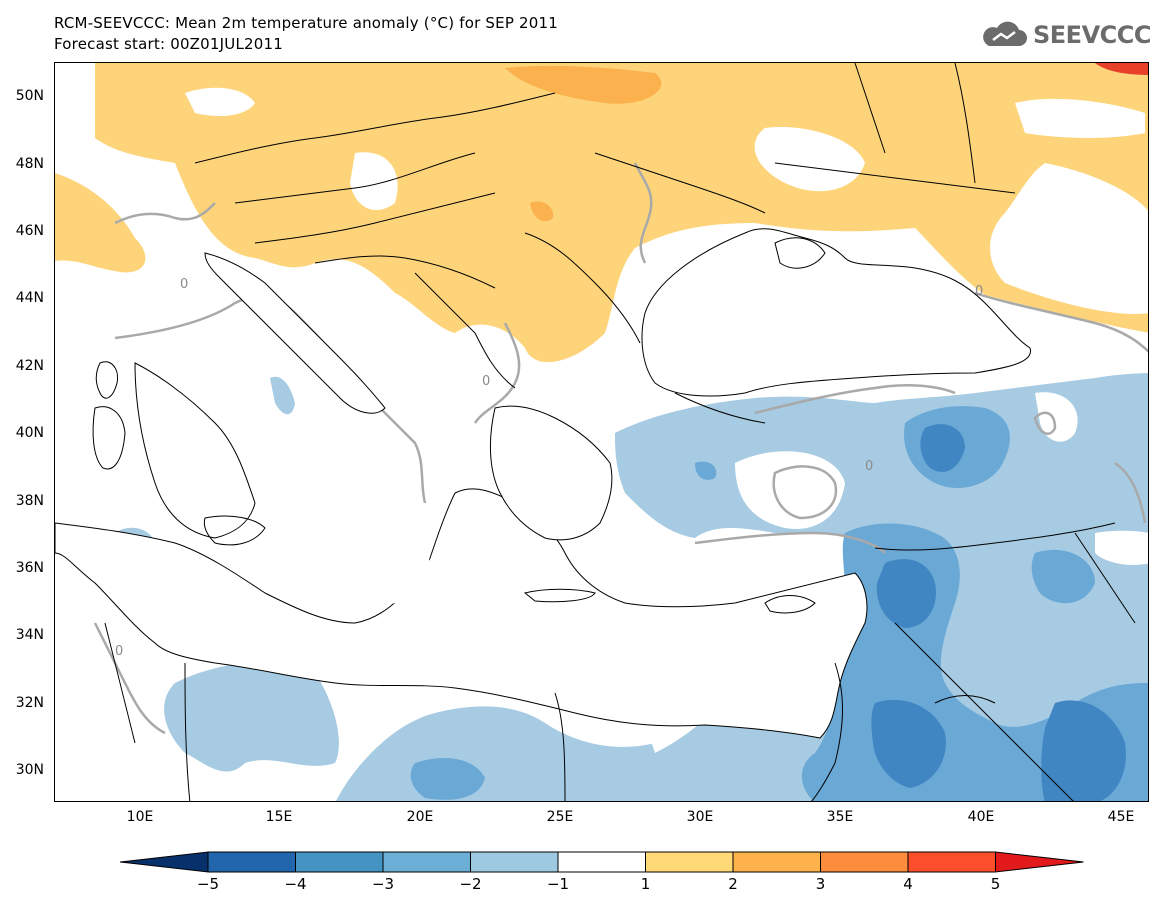  I want to click on warm-region-west, so click(100, 223).